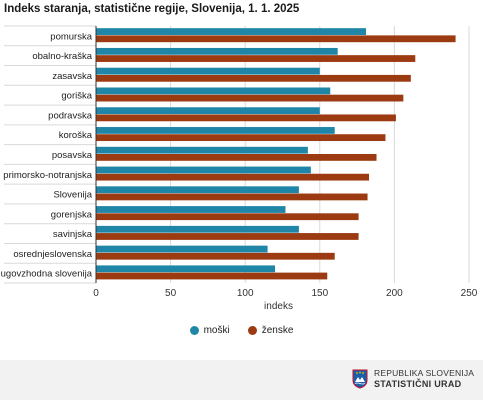  Describe the element at coordinates (277, 330) in the screenshot. I see `legend-label-women: ženske` at that location.